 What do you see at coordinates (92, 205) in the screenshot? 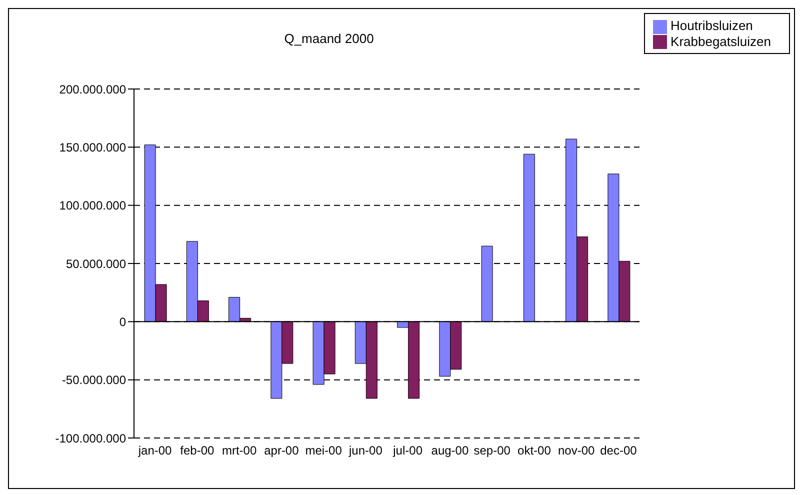
I see `y-tick-label: 100.000.000` at bounding box center [92, 205].